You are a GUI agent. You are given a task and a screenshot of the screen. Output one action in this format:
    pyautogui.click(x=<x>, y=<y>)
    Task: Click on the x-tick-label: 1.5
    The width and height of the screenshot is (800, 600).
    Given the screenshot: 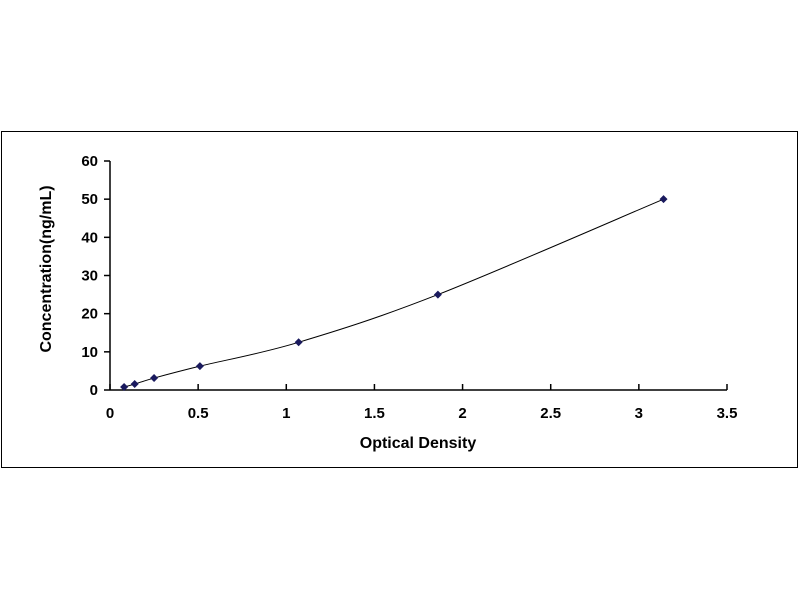 What is the action you would take?
    pyautogui.click(x=374, y=413)
    